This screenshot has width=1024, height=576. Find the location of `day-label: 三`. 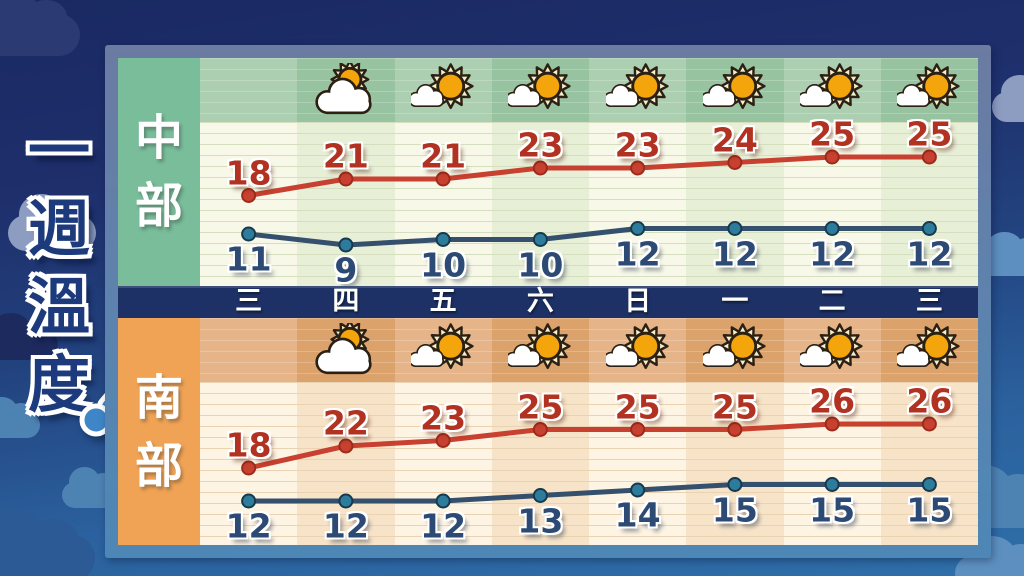

day-label: 三 is located at coordinates (249, 301).